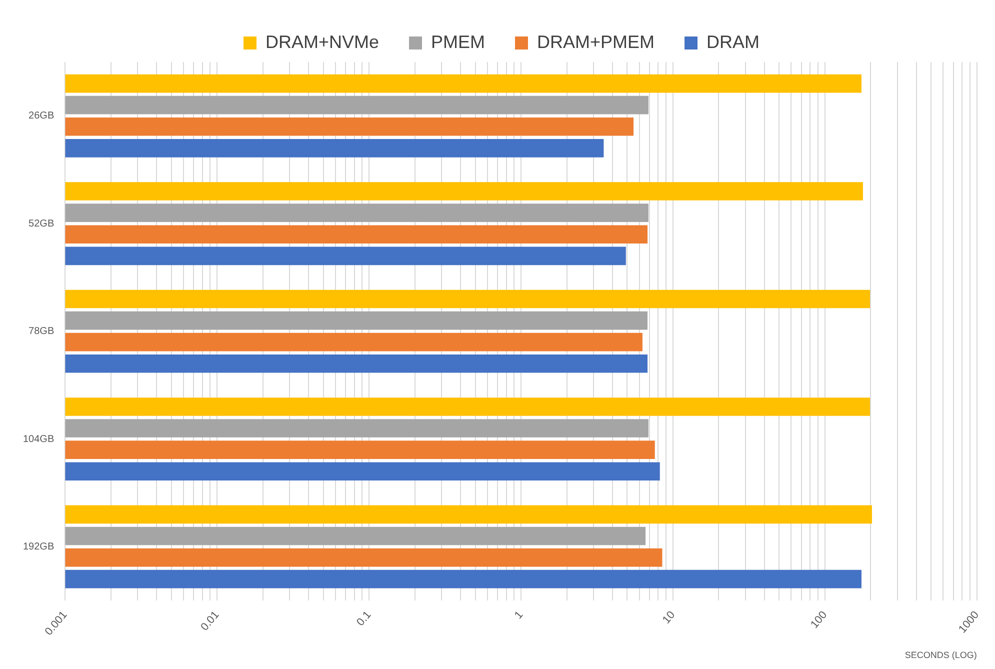  What do you see at coordinates (733, 42) in the screenshot?
I see `legend-label: DRAM` at bounding box center [733, 42].